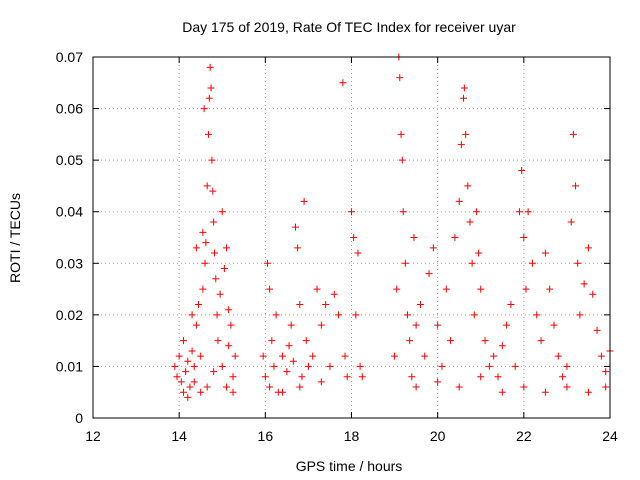 The height and width of the screenshot is (480, 640). Describe the element at coordinates (610, 436) in the screenshot. I see `x-tick-label: 24` at that location.